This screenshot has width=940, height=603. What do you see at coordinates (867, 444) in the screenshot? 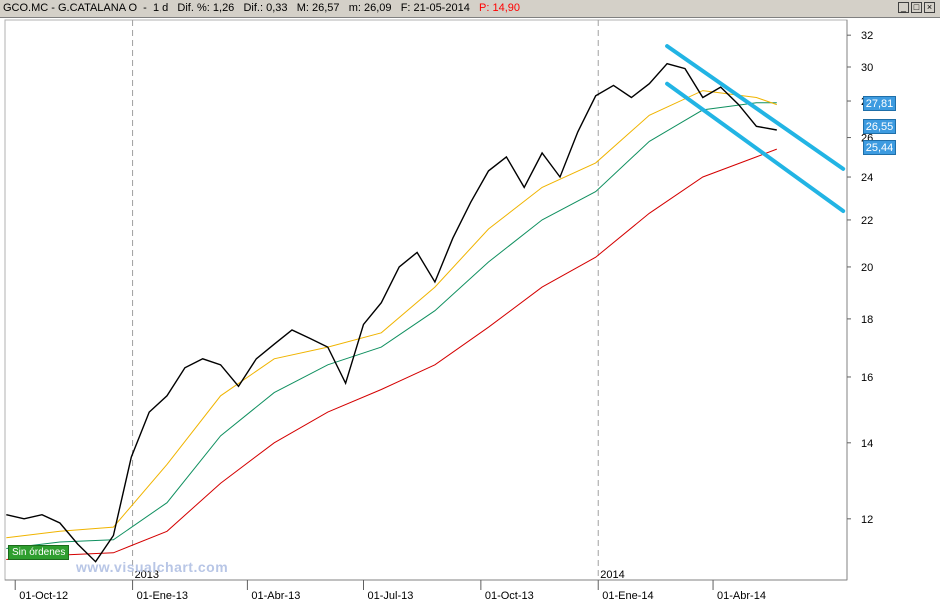
I see `y-tick-label: 14` at bounding box center [867, 444].